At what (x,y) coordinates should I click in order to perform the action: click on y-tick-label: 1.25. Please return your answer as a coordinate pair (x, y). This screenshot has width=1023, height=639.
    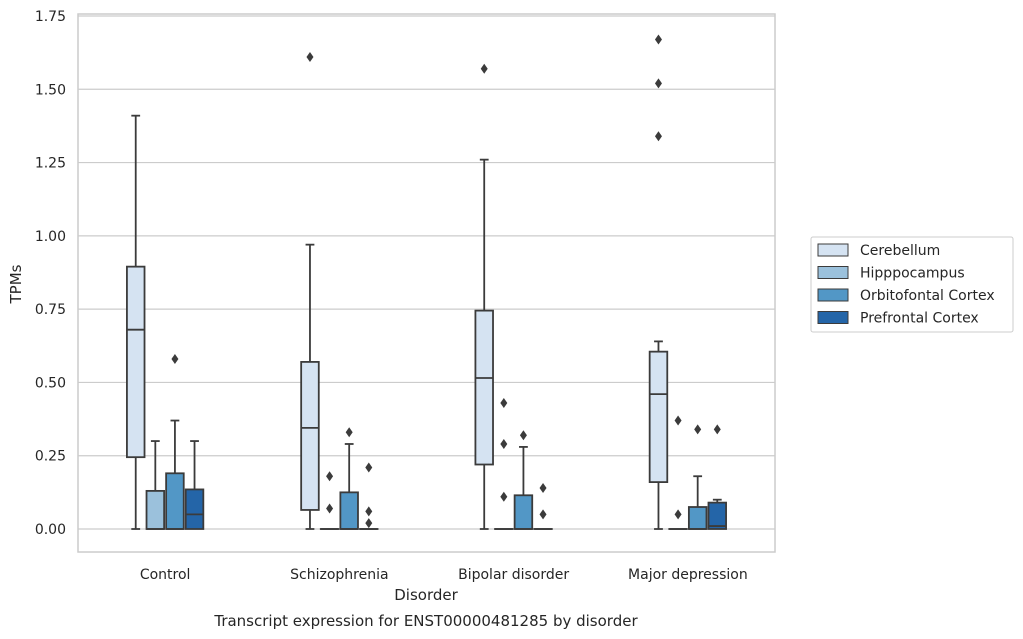
    Looking at the image, I should click on (50, 164).